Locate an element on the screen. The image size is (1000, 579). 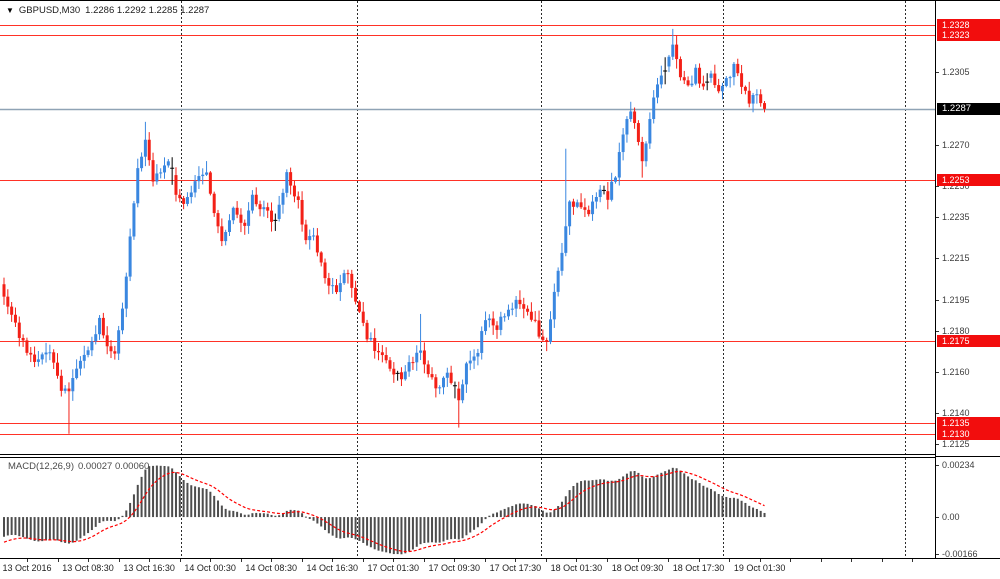
pane-divider-bottom is located at coordinates (467, 457).